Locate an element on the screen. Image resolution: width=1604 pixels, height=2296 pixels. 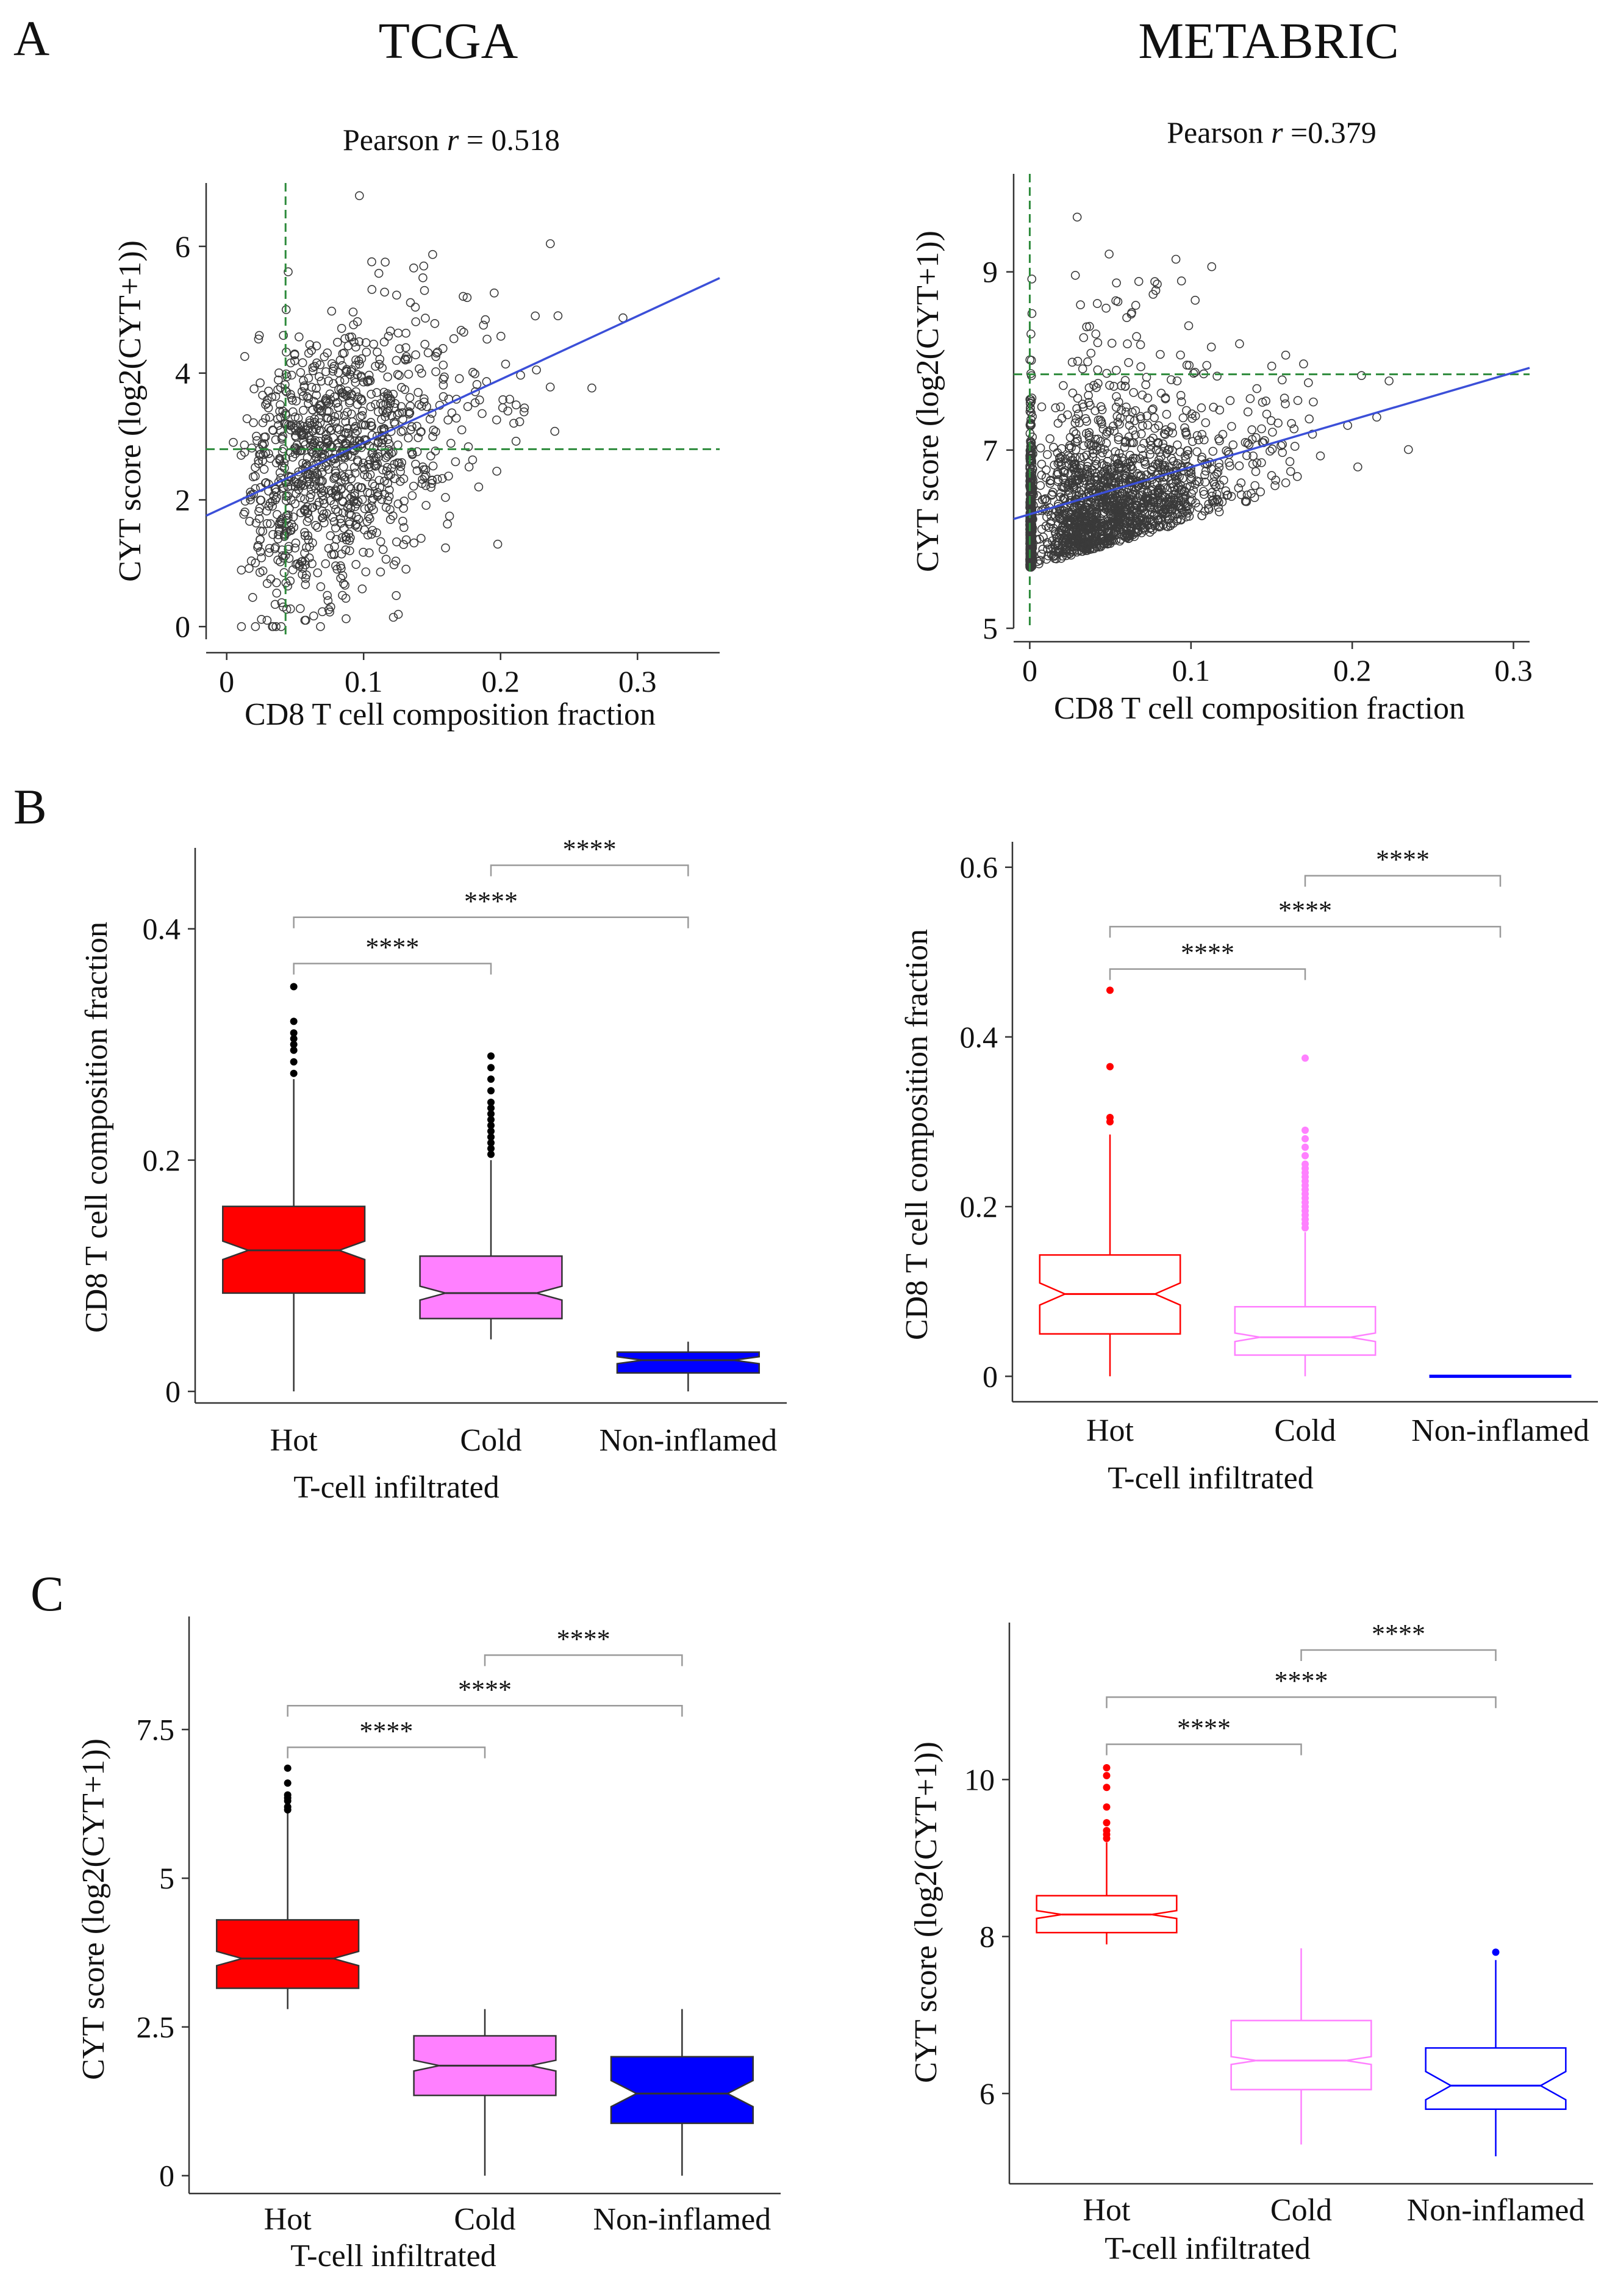
y-tick-label: 5 is located at coordinates (166, 1878).